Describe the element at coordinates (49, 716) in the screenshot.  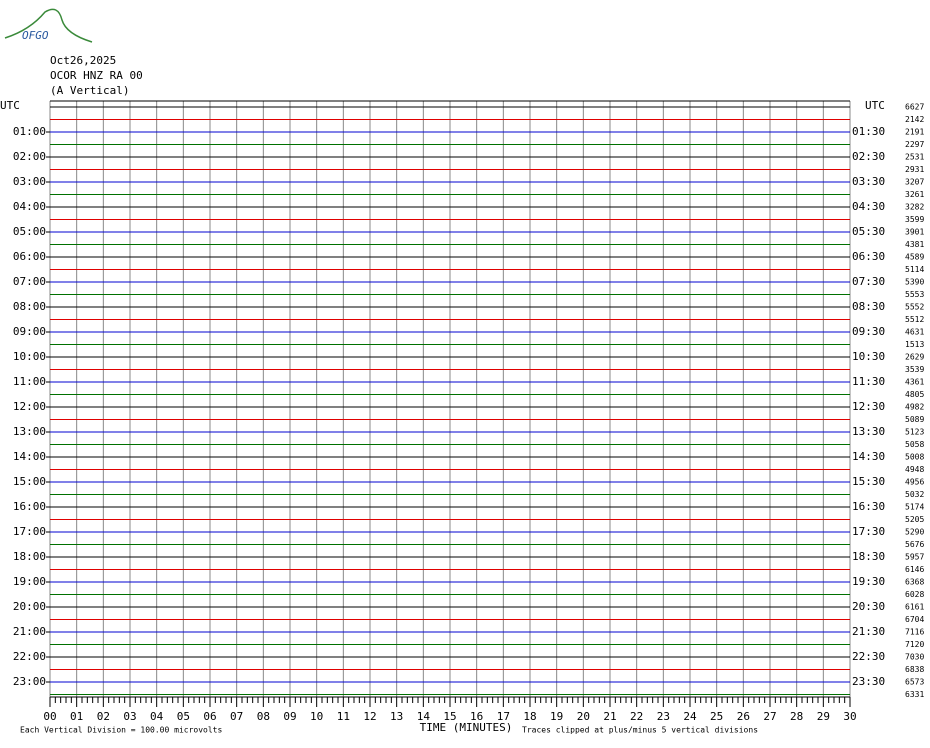
I see `x-tick-label: 00` at that location.